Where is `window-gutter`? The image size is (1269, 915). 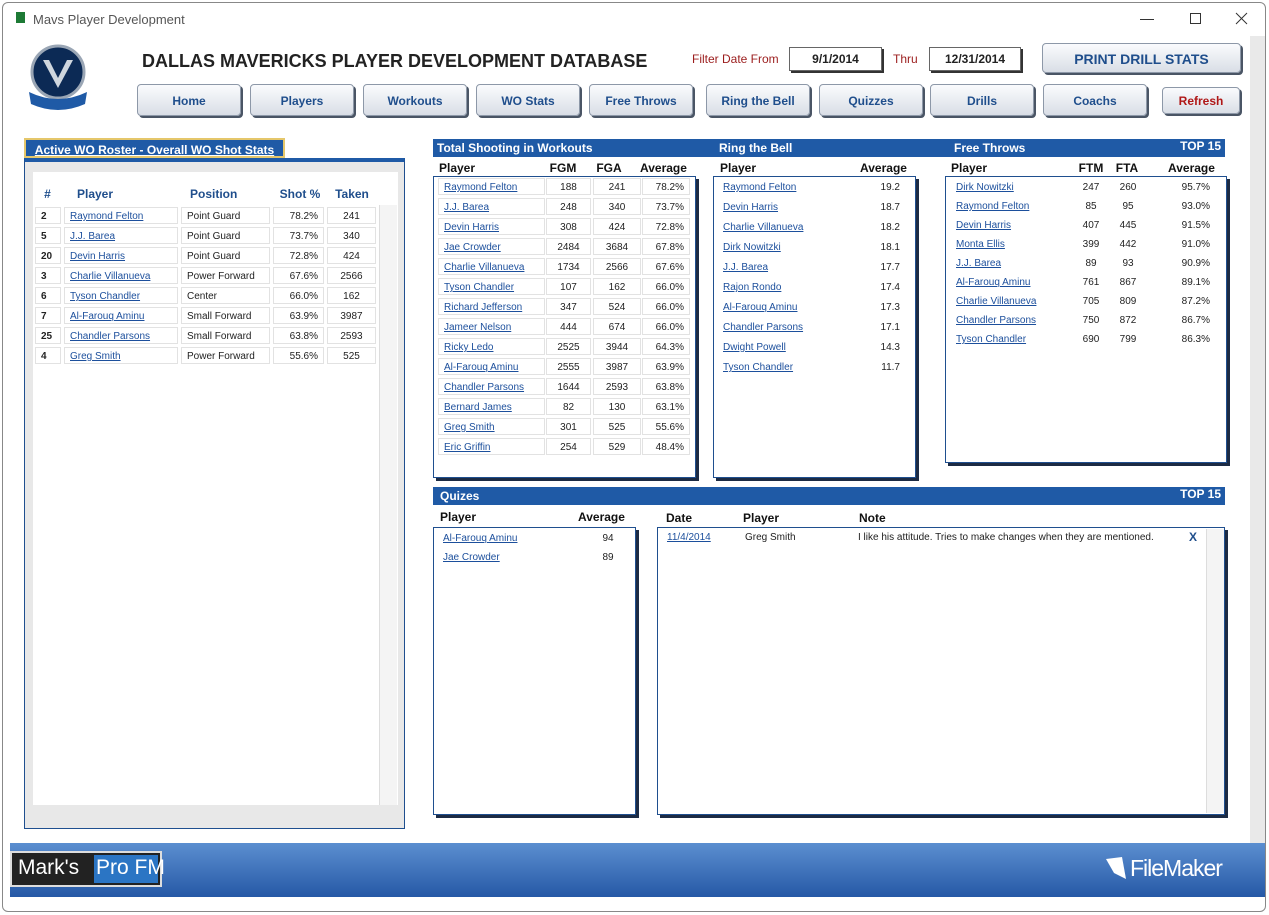
window-gutter is located at coordinates (1257, 439).